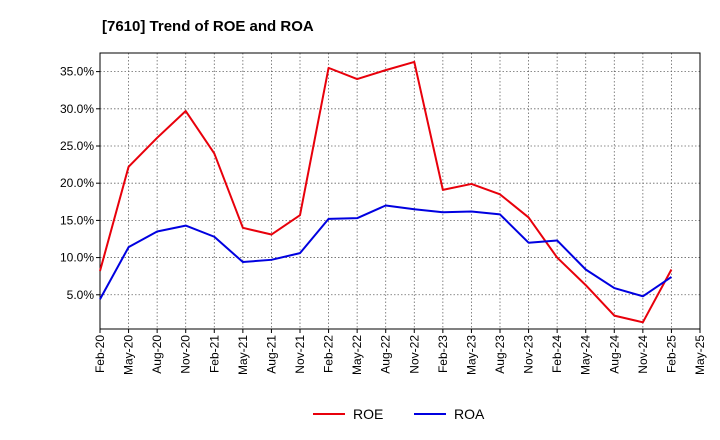 The width and height of the screenshot is (720, 440). I want to click on legend-label-roa: ROA, so click(469, 414).